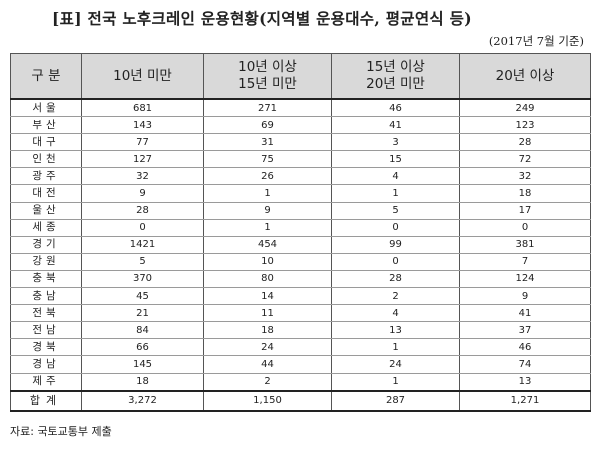  What do you see at coordinates (525, 125) in the screenshot?
I see `cell-over-20: 123` at bounding box center [525, 125].